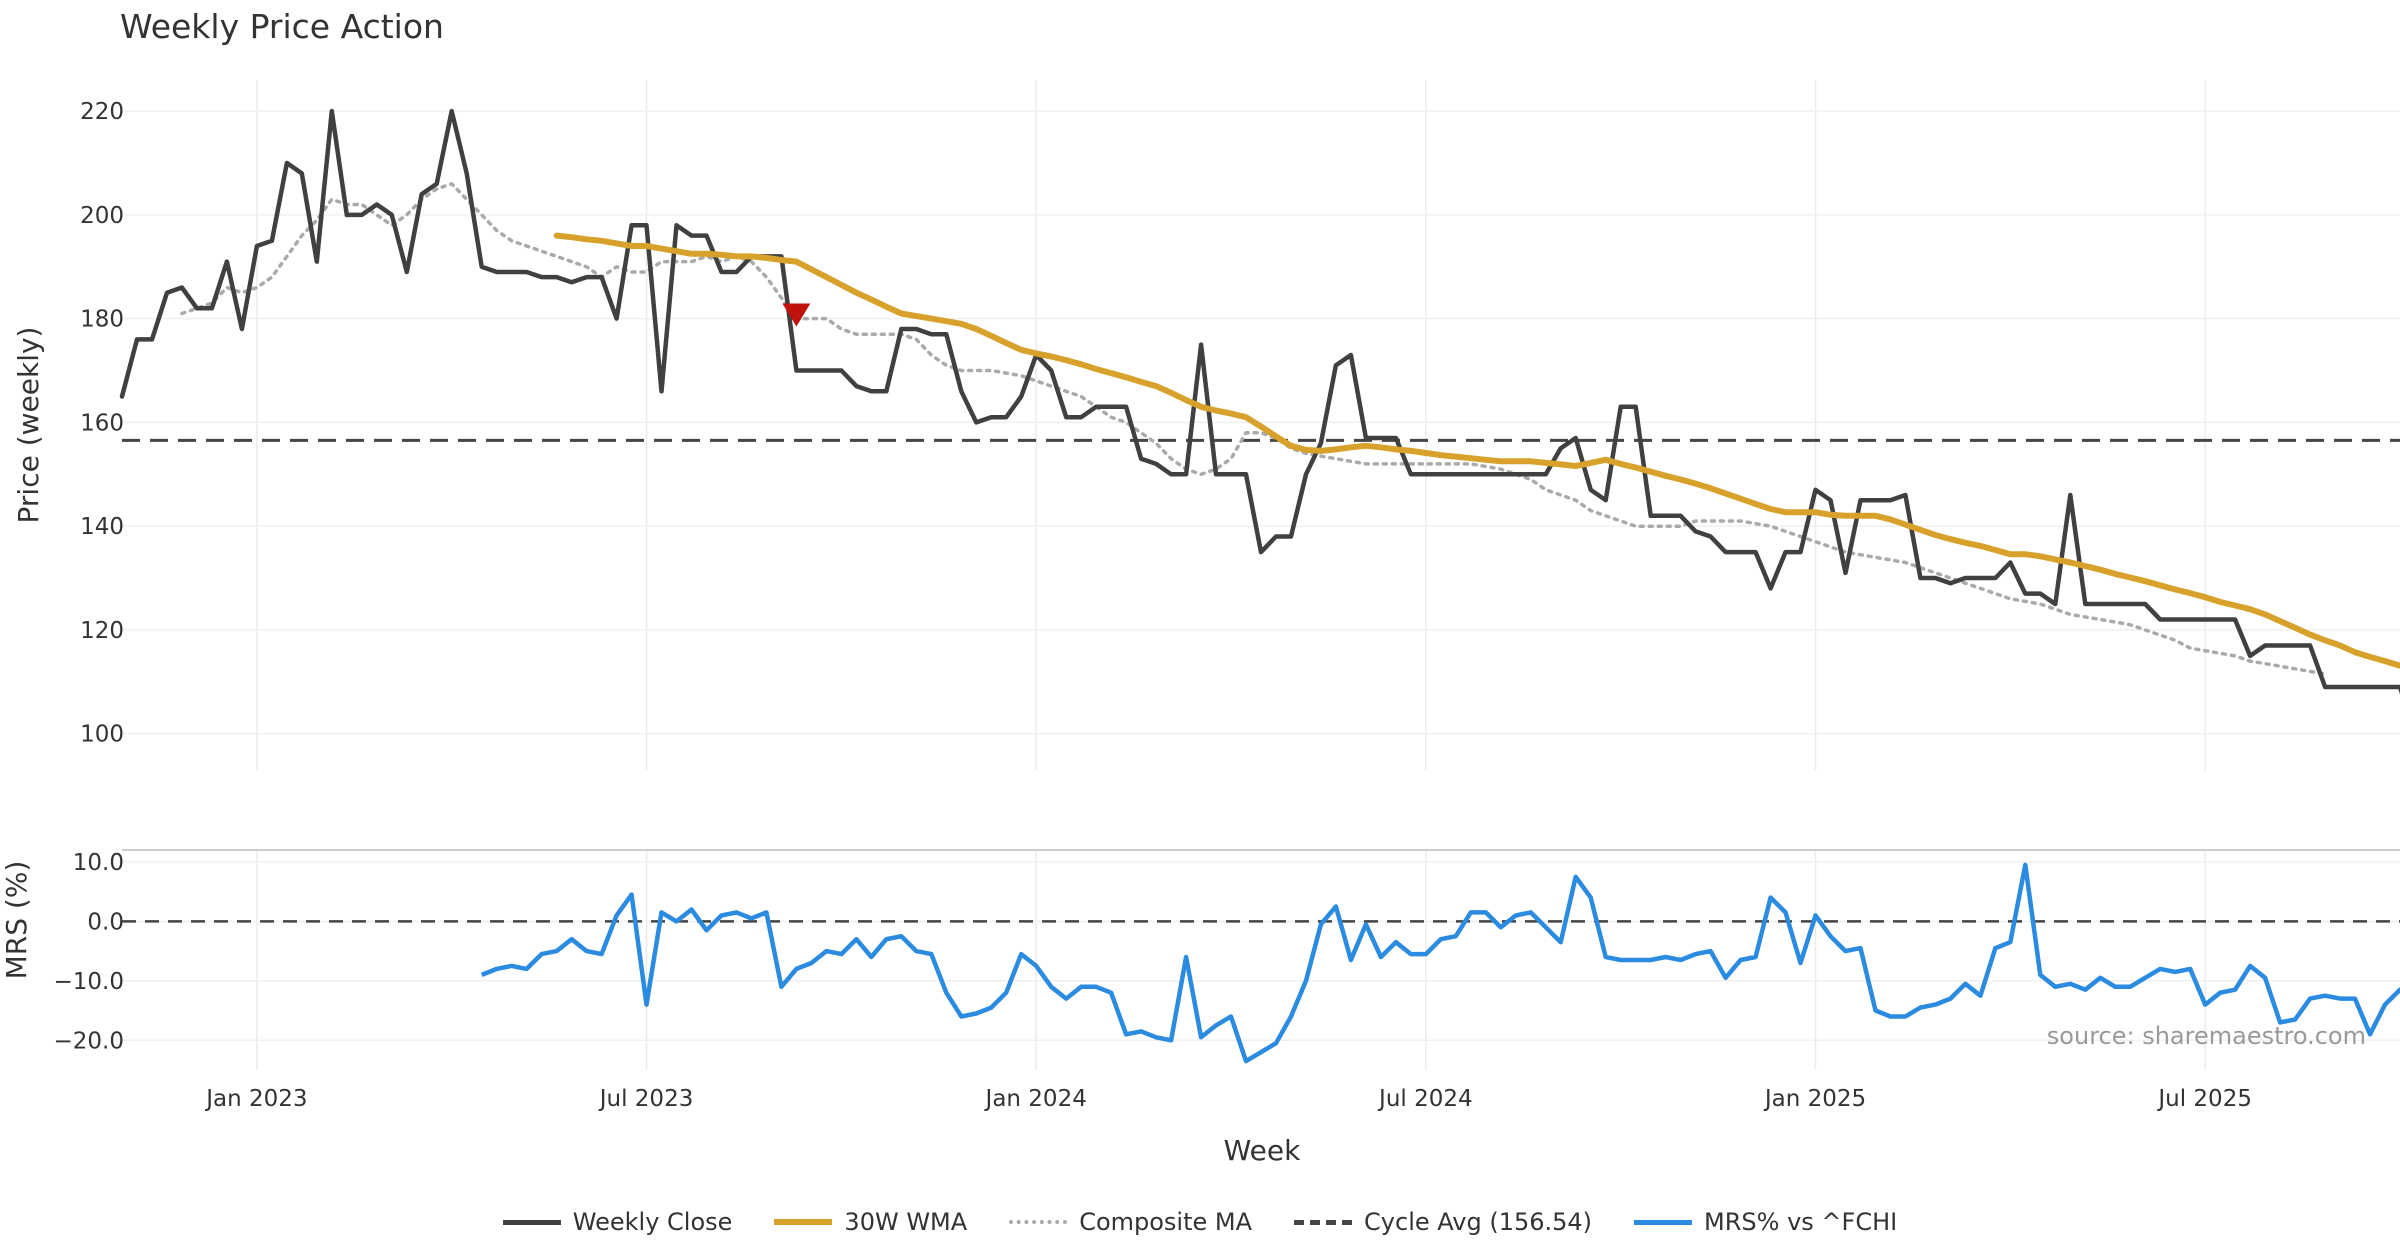 This screenshot has height=1260, width=2400. I want to click on legend-label: 30W WMA, so click(906, 1222).